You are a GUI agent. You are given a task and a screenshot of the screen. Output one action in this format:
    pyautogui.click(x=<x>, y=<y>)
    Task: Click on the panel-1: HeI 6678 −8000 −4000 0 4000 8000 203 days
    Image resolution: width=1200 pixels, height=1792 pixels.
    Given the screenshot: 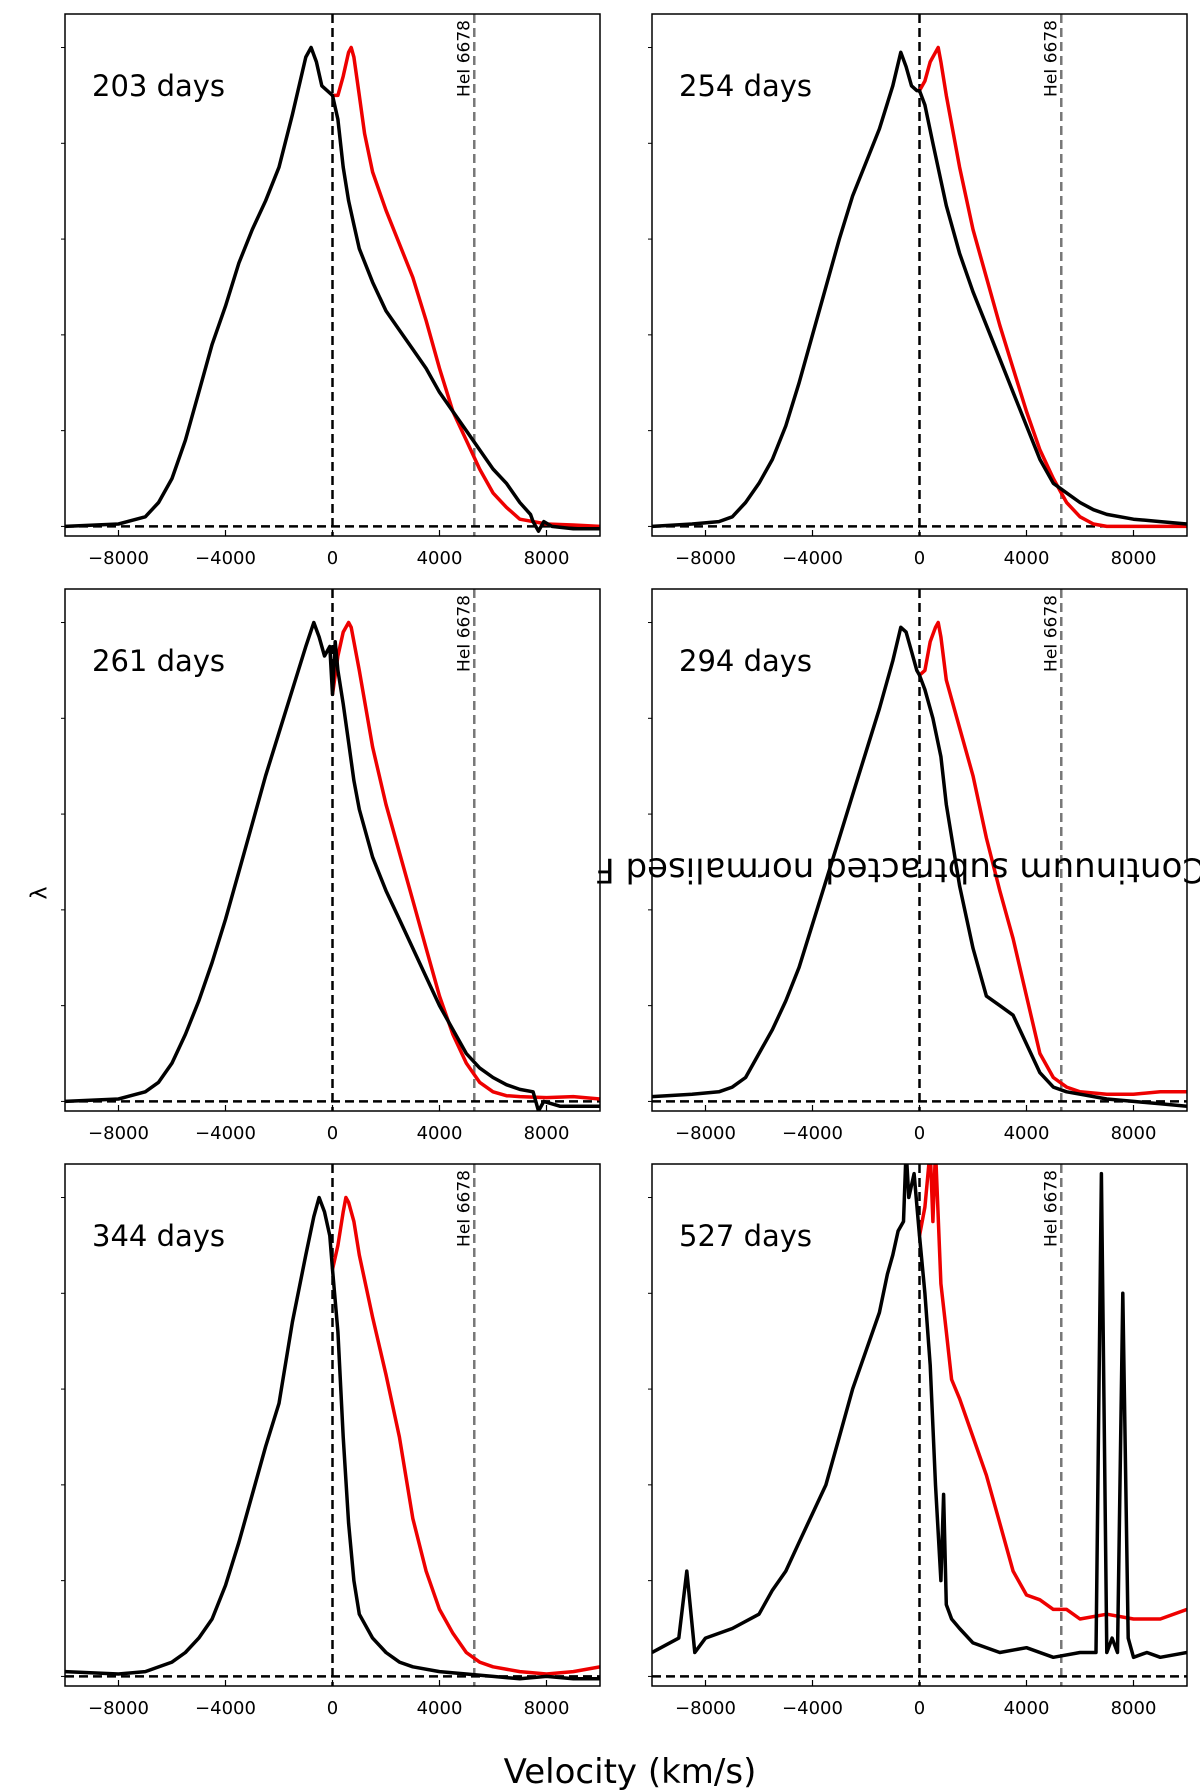 What is the action you would take?
    pyautogui.click(x=331, y=291)
    